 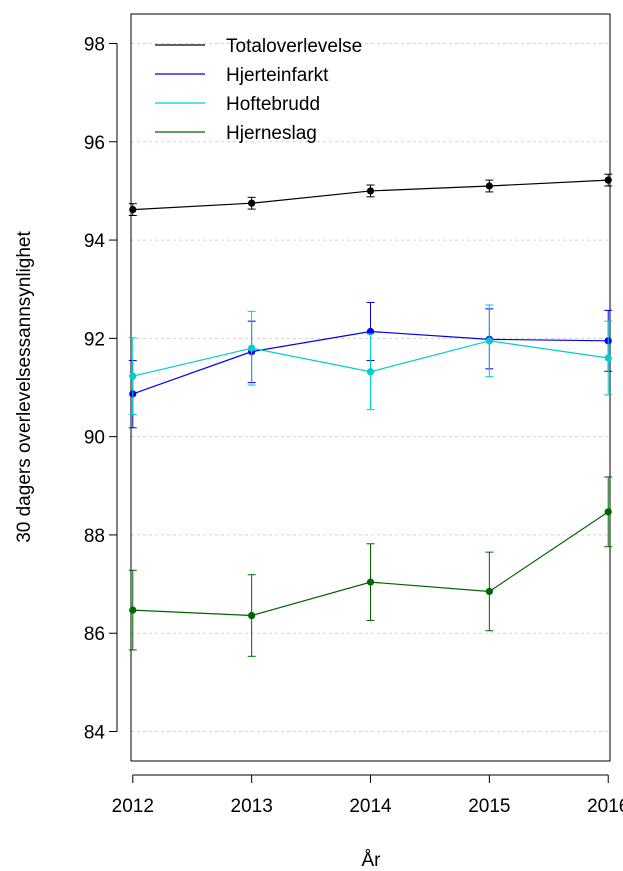 What do you see at coordinates (294, 46) in the screenshot?
I see `legend-label: Totaloverlevelse` at bounding box center [294, 46].